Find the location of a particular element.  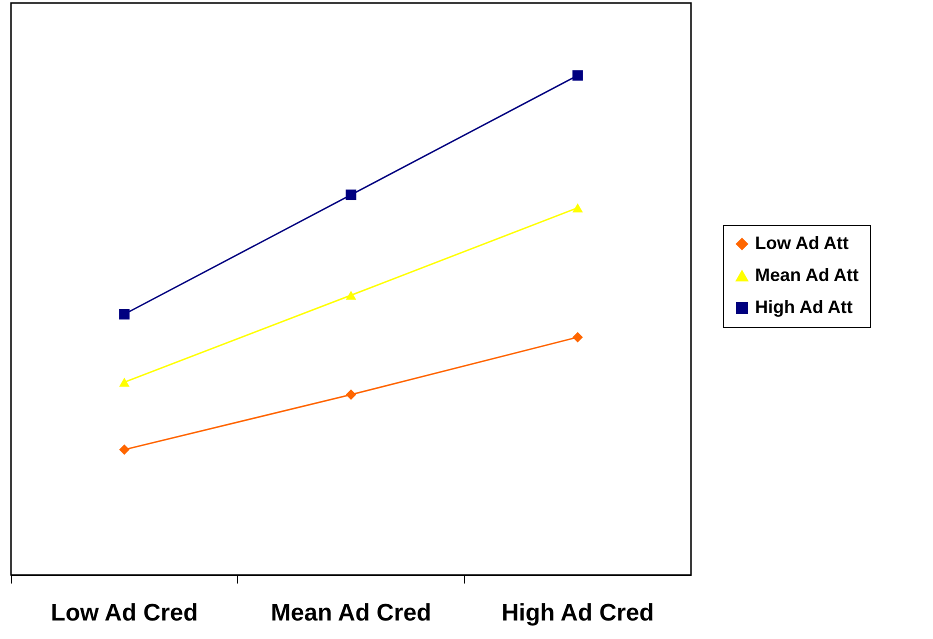

x-tick-label: Low Ad Cred is located at coordinates (124, 613).